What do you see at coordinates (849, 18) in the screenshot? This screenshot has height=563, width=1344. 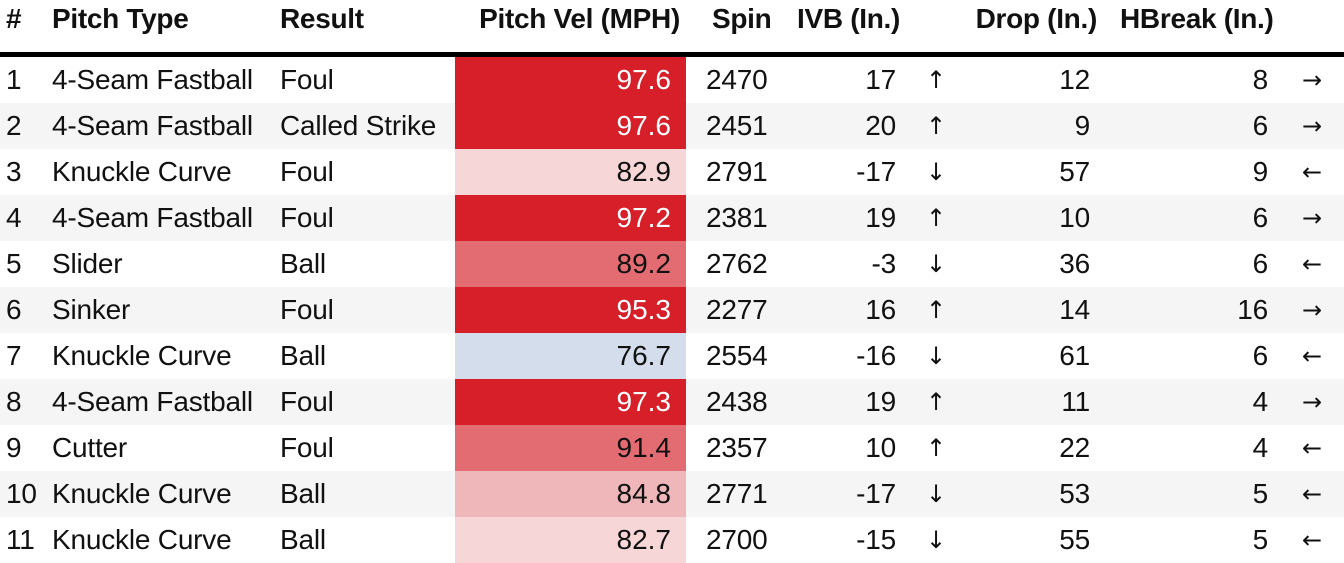 I see `header-ivb: IVB (In.)` at bounding box center [849, 18].